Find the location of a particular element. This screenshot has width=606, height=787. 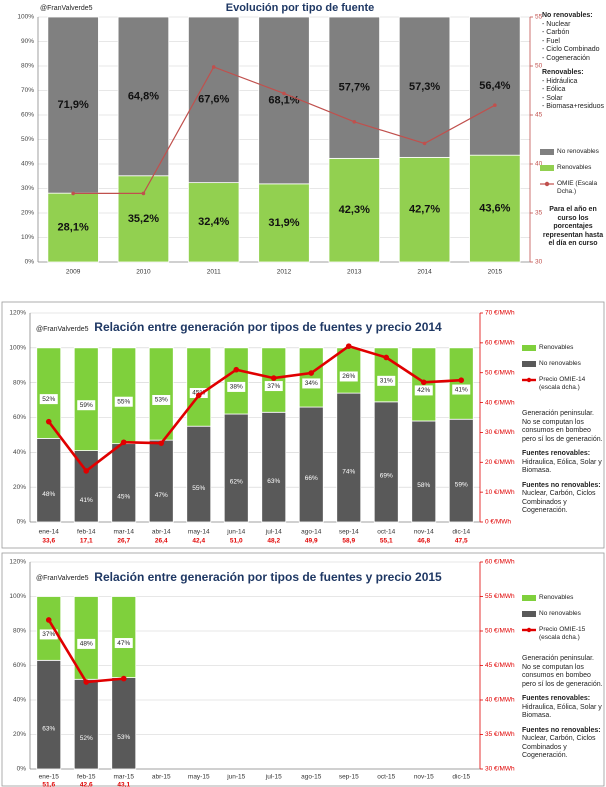

price-label: 33,6 is located at coordinates (48, 541).